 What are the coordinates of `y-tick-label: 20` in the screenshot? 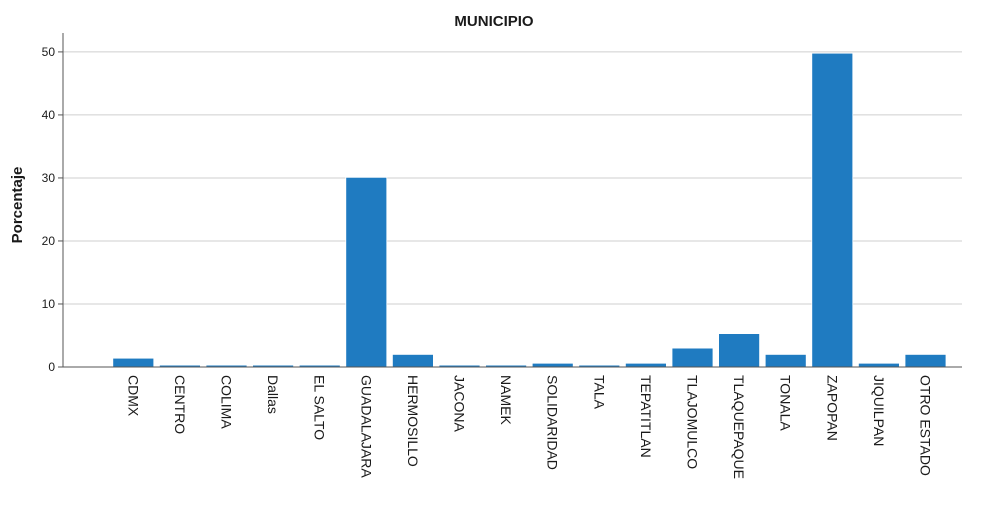 It's located at (49, 241).